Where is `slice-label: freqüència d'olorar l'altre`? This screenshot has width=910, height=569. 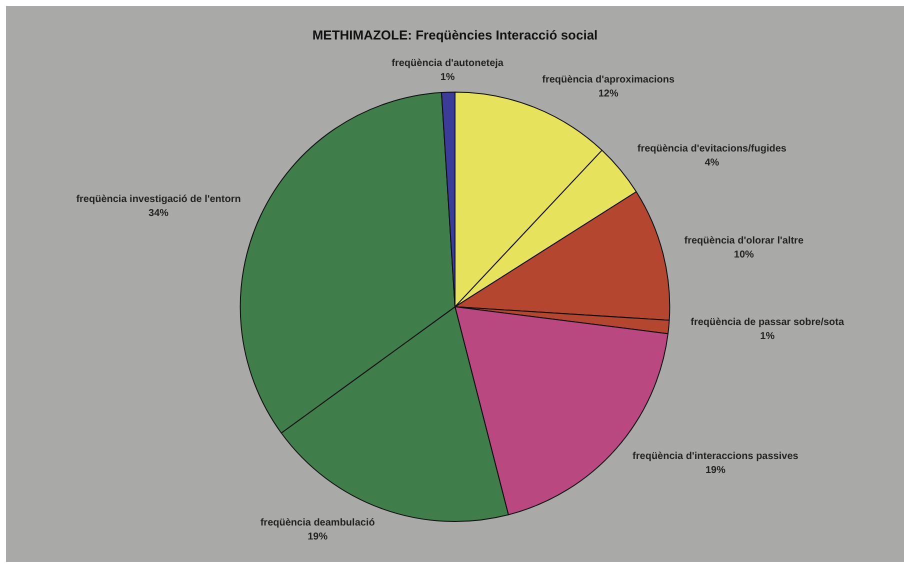
slice-label: freqüència d'olorar l'altre is located at coordinates (744, 241).